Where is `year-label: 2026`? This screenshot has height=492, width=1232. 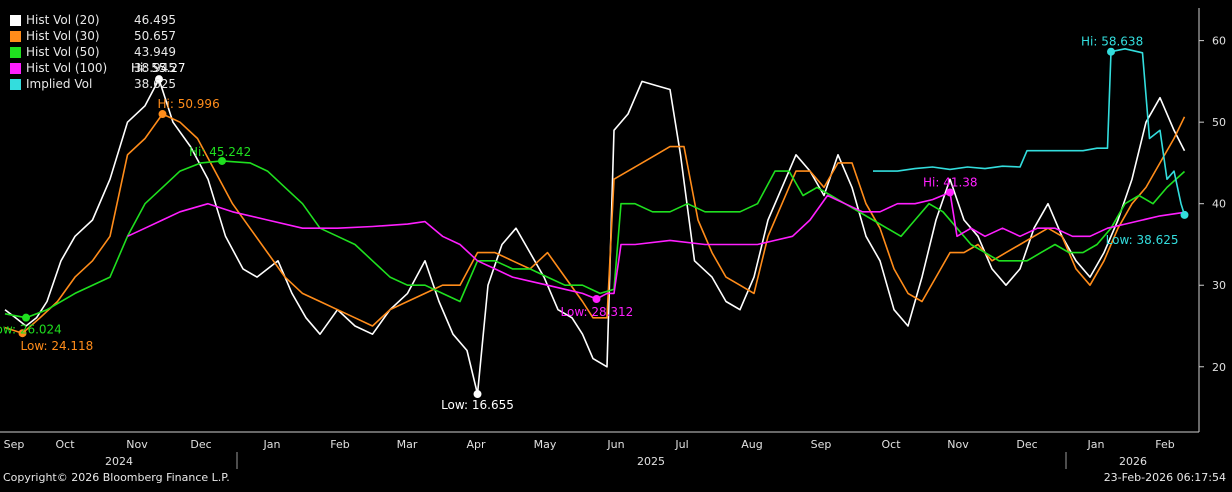
year-label: 2026 is located at coordinates (1133, 461).